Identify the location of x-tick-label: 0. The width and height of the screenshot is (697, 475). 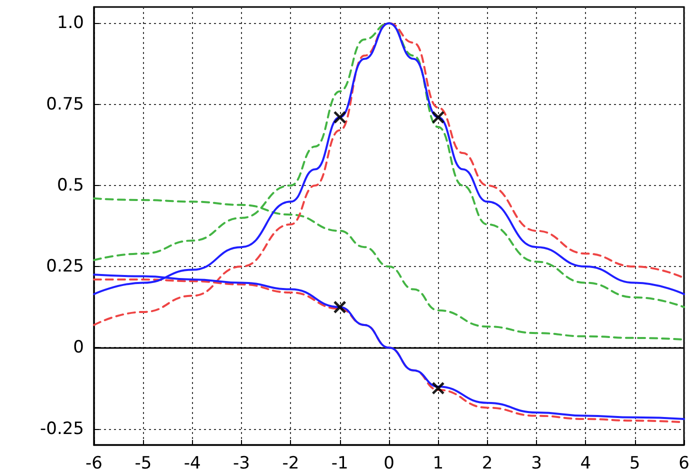
(389, 464).